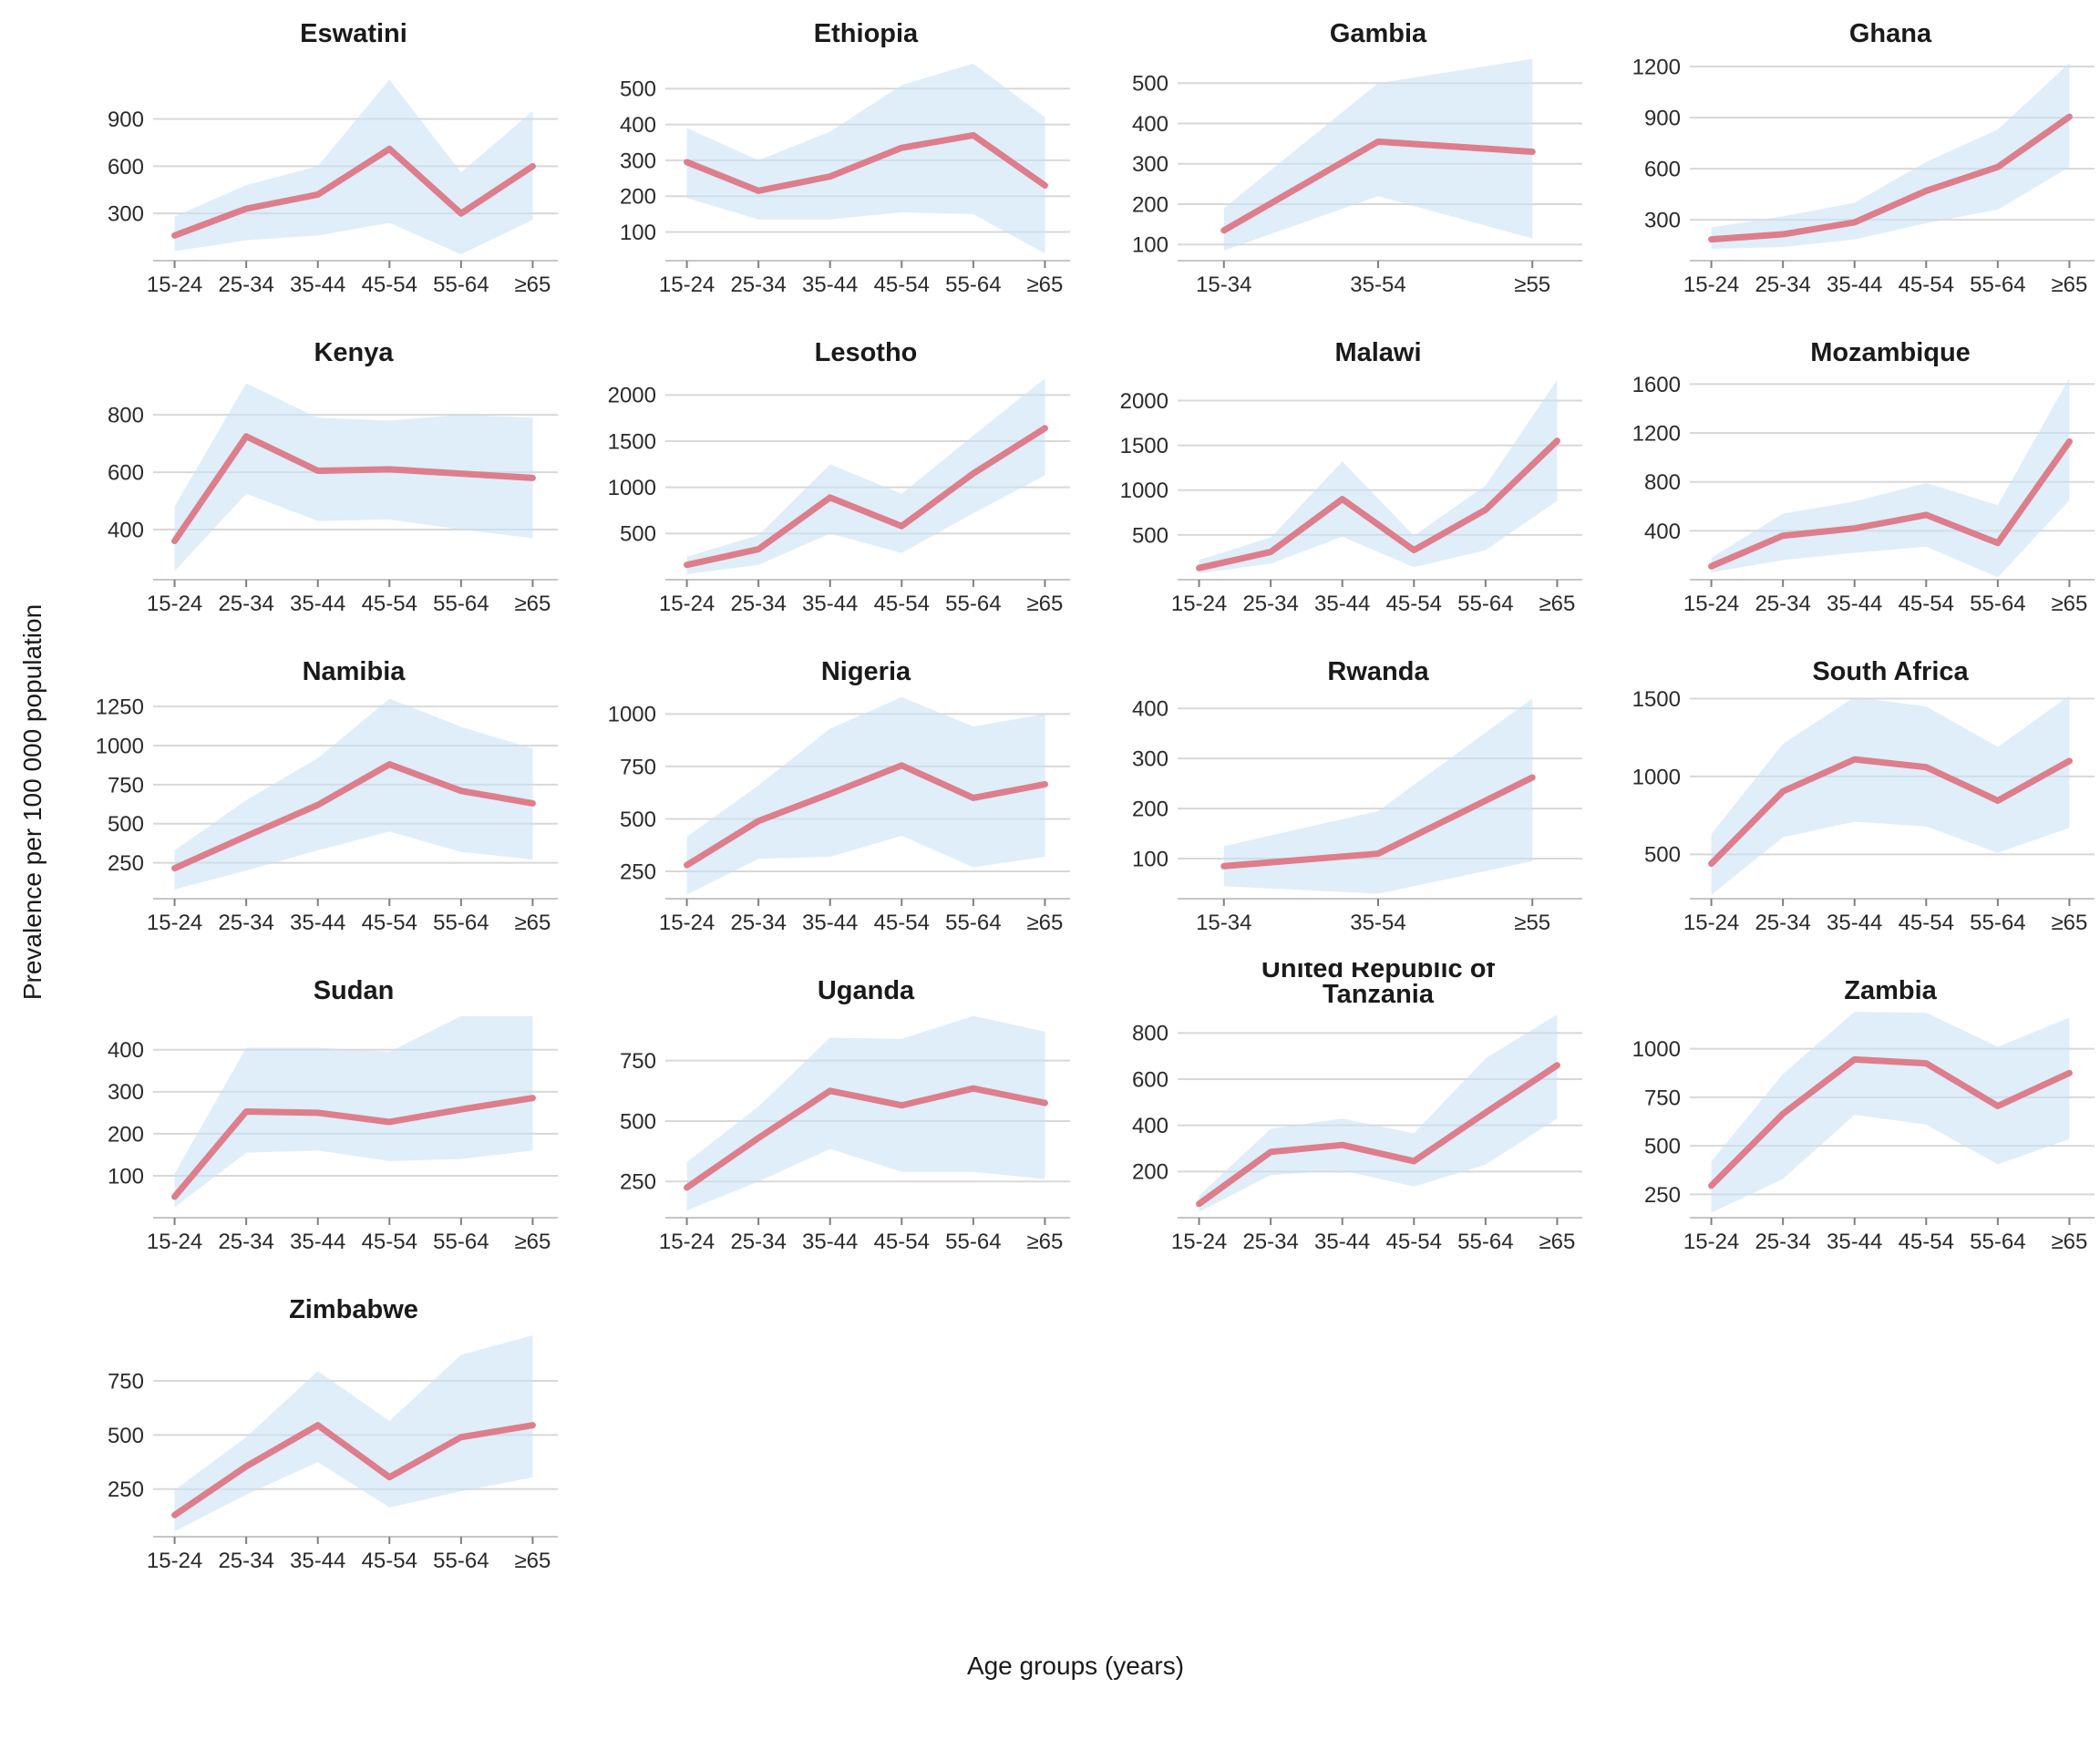 Image resolution: width=2100 pixels, height=1750 pixels. Describe the element at coordinates (632, 396) in the screenshot. I see `y-tick-label: 2000` at that location.